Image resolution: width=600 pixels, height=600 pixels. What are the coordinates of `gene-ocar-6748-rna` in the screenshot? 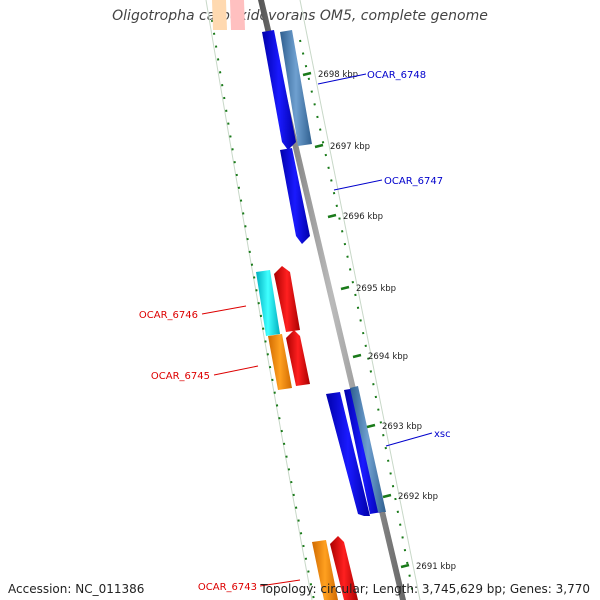 It's located at (296, 88).